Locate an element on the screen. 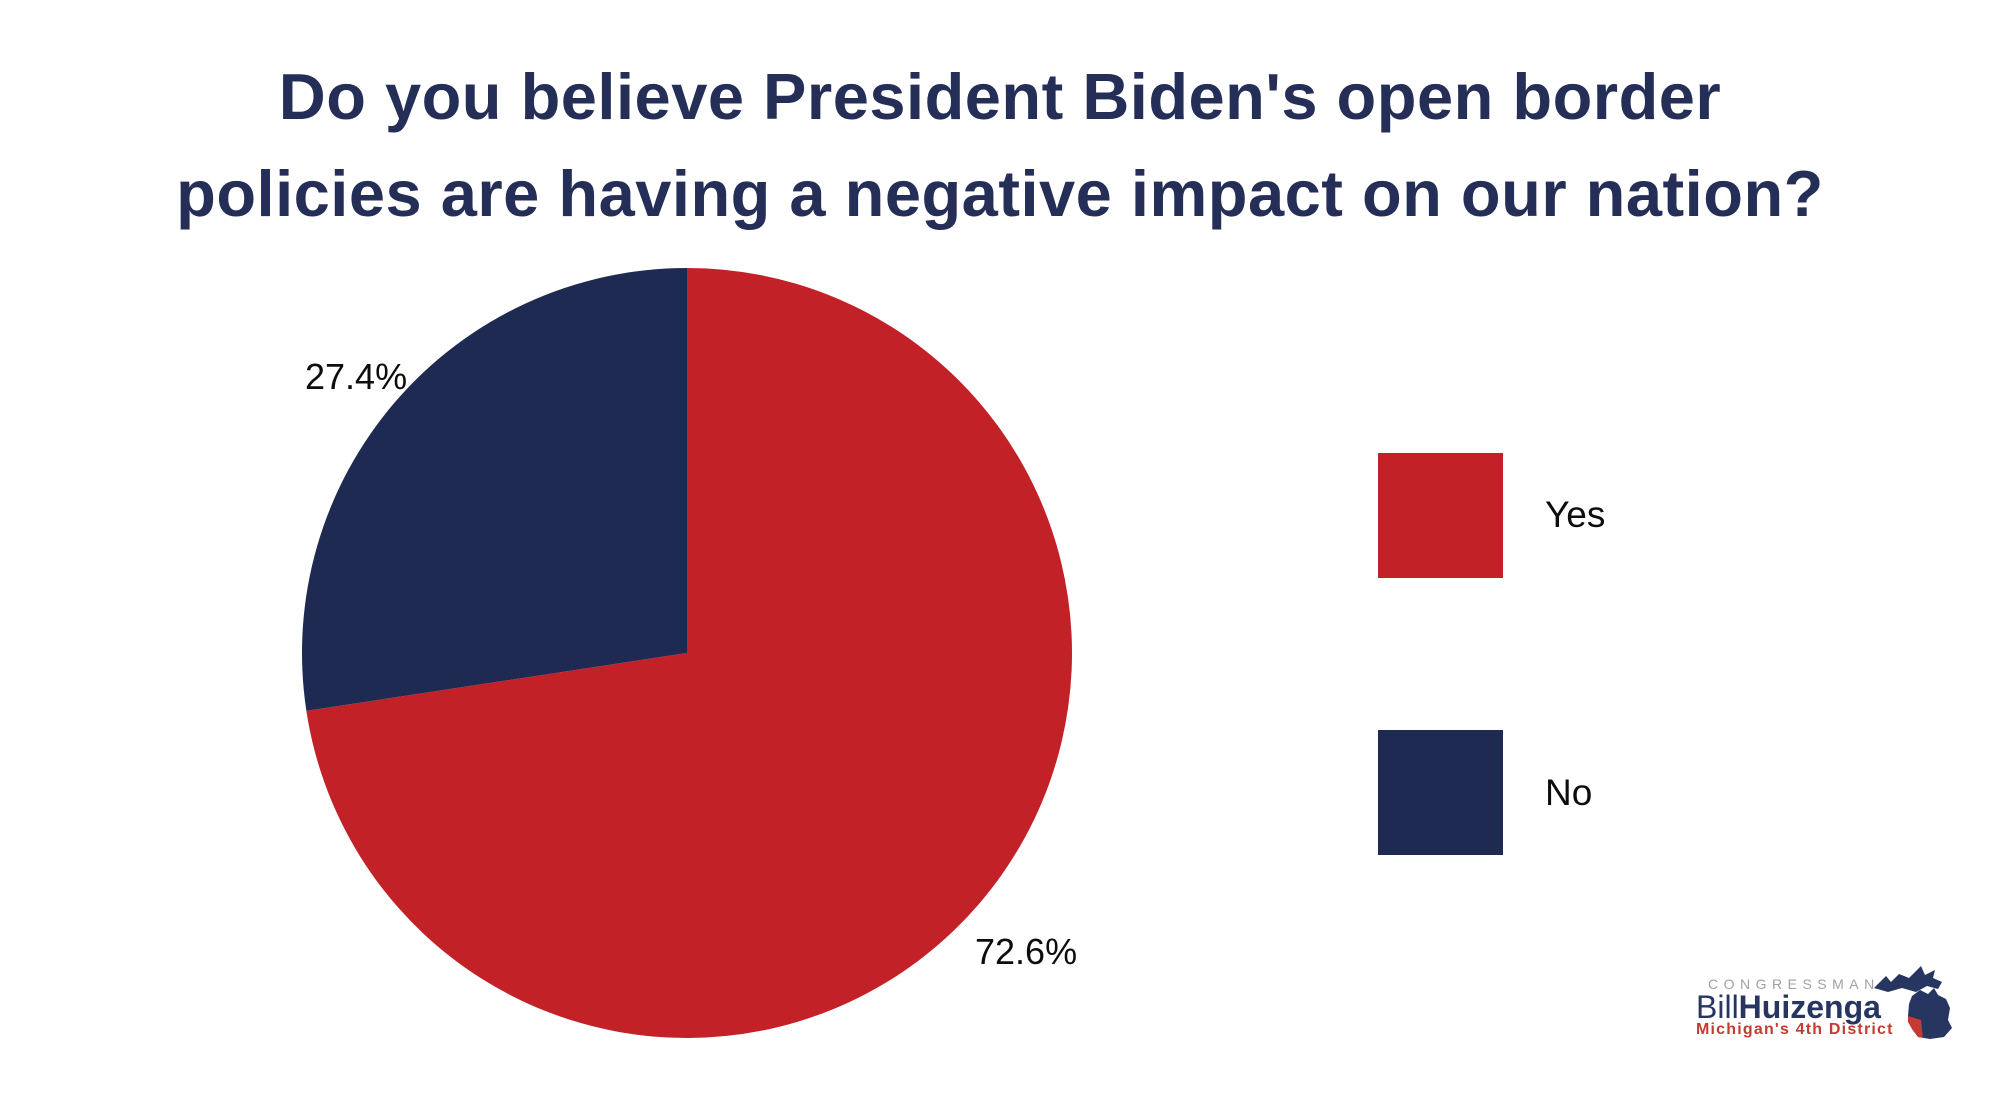 The width and height of the screenshot is (2000, 1100). michigan-upper-peninsula-shape is located at coordinates (1908, 979).